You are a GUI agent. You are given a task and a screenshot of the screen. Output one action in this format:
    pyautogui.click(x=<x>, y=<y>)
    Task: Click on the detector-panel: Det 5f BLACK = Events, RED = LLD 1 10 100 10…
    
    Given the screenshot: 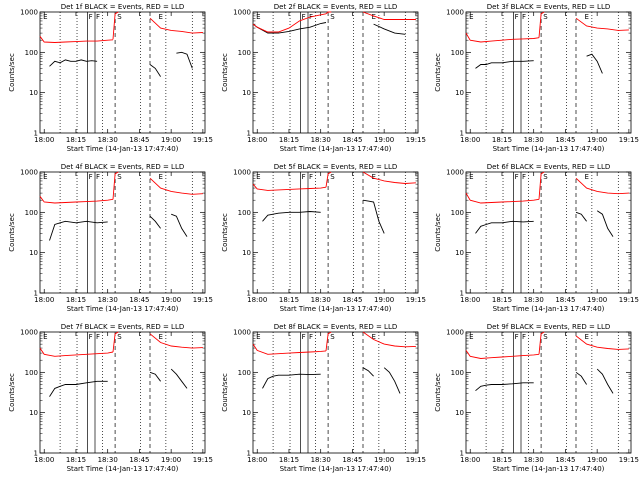 What is the action you would take?
    pyautogui.click(x=319, y=240)
    